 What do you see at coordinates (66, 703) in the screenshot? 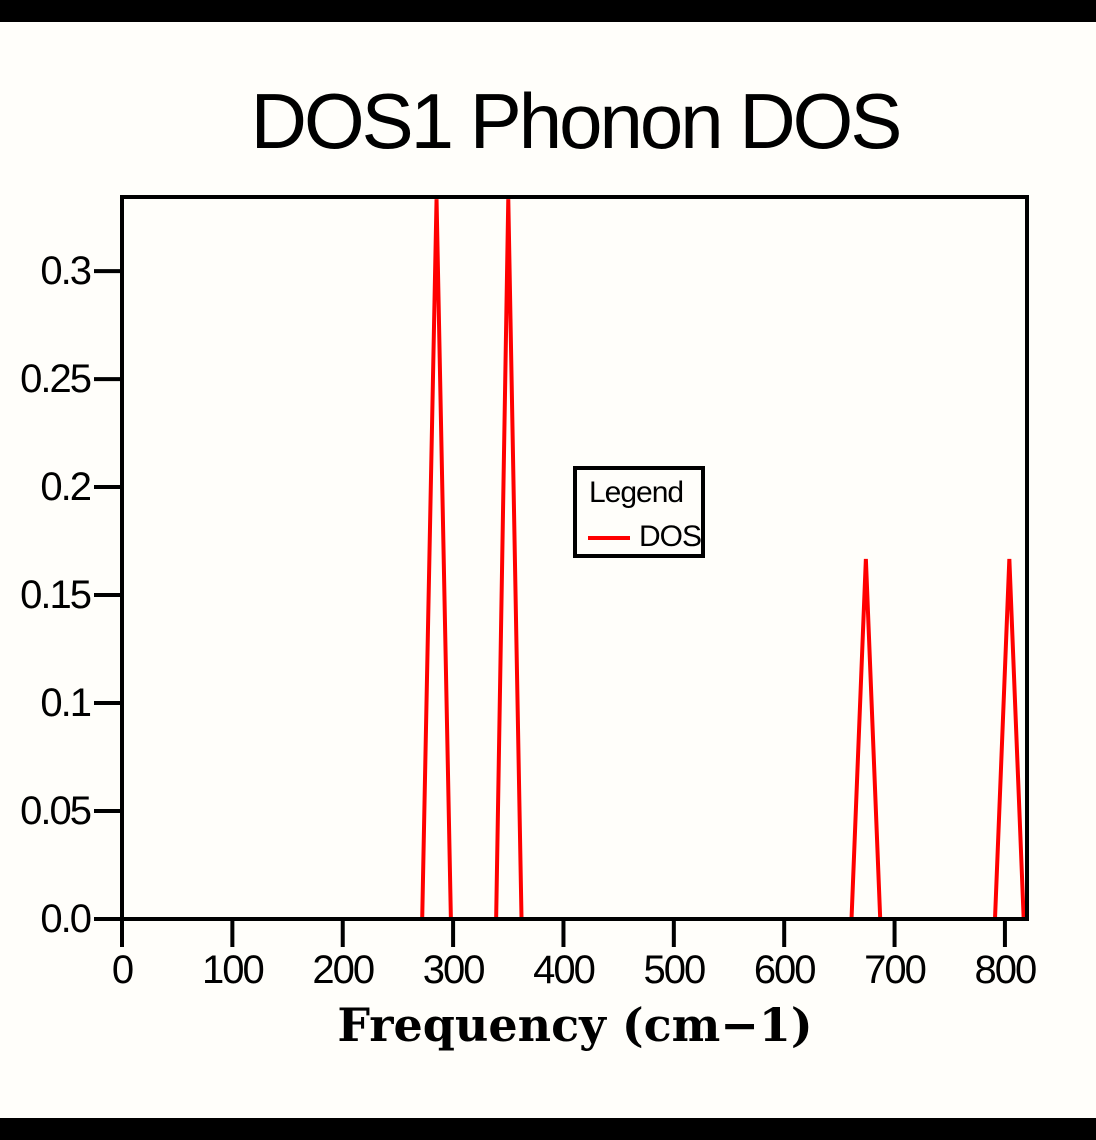
I see `y-tick-label: 0.1` at bounding box center [66, 703].